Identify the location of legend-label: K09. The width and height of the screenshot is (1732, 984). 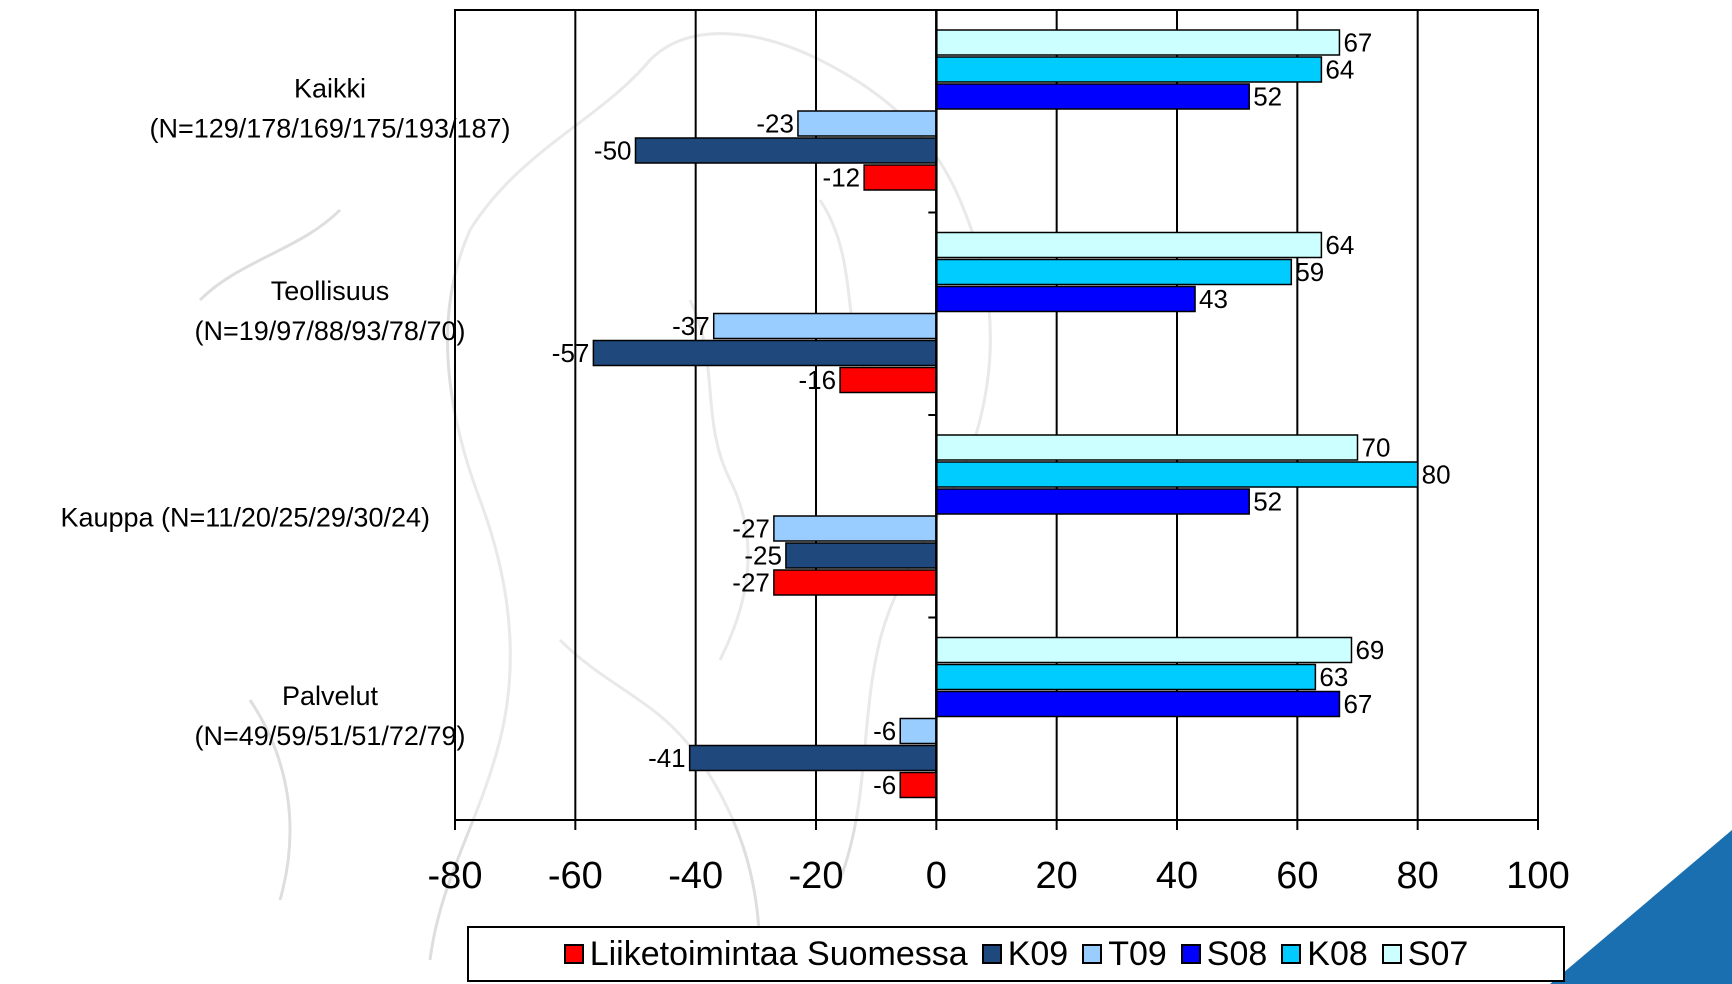
(1038, 953).